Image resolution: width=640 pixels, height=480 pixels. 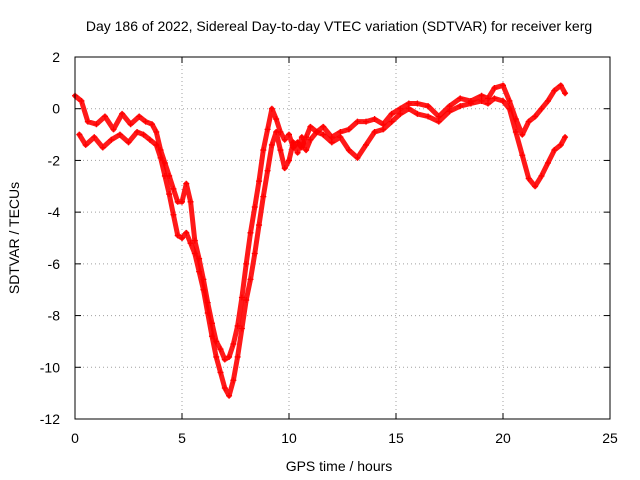 I want to click on y-tick-label: -2, so click(x=54, y=160).